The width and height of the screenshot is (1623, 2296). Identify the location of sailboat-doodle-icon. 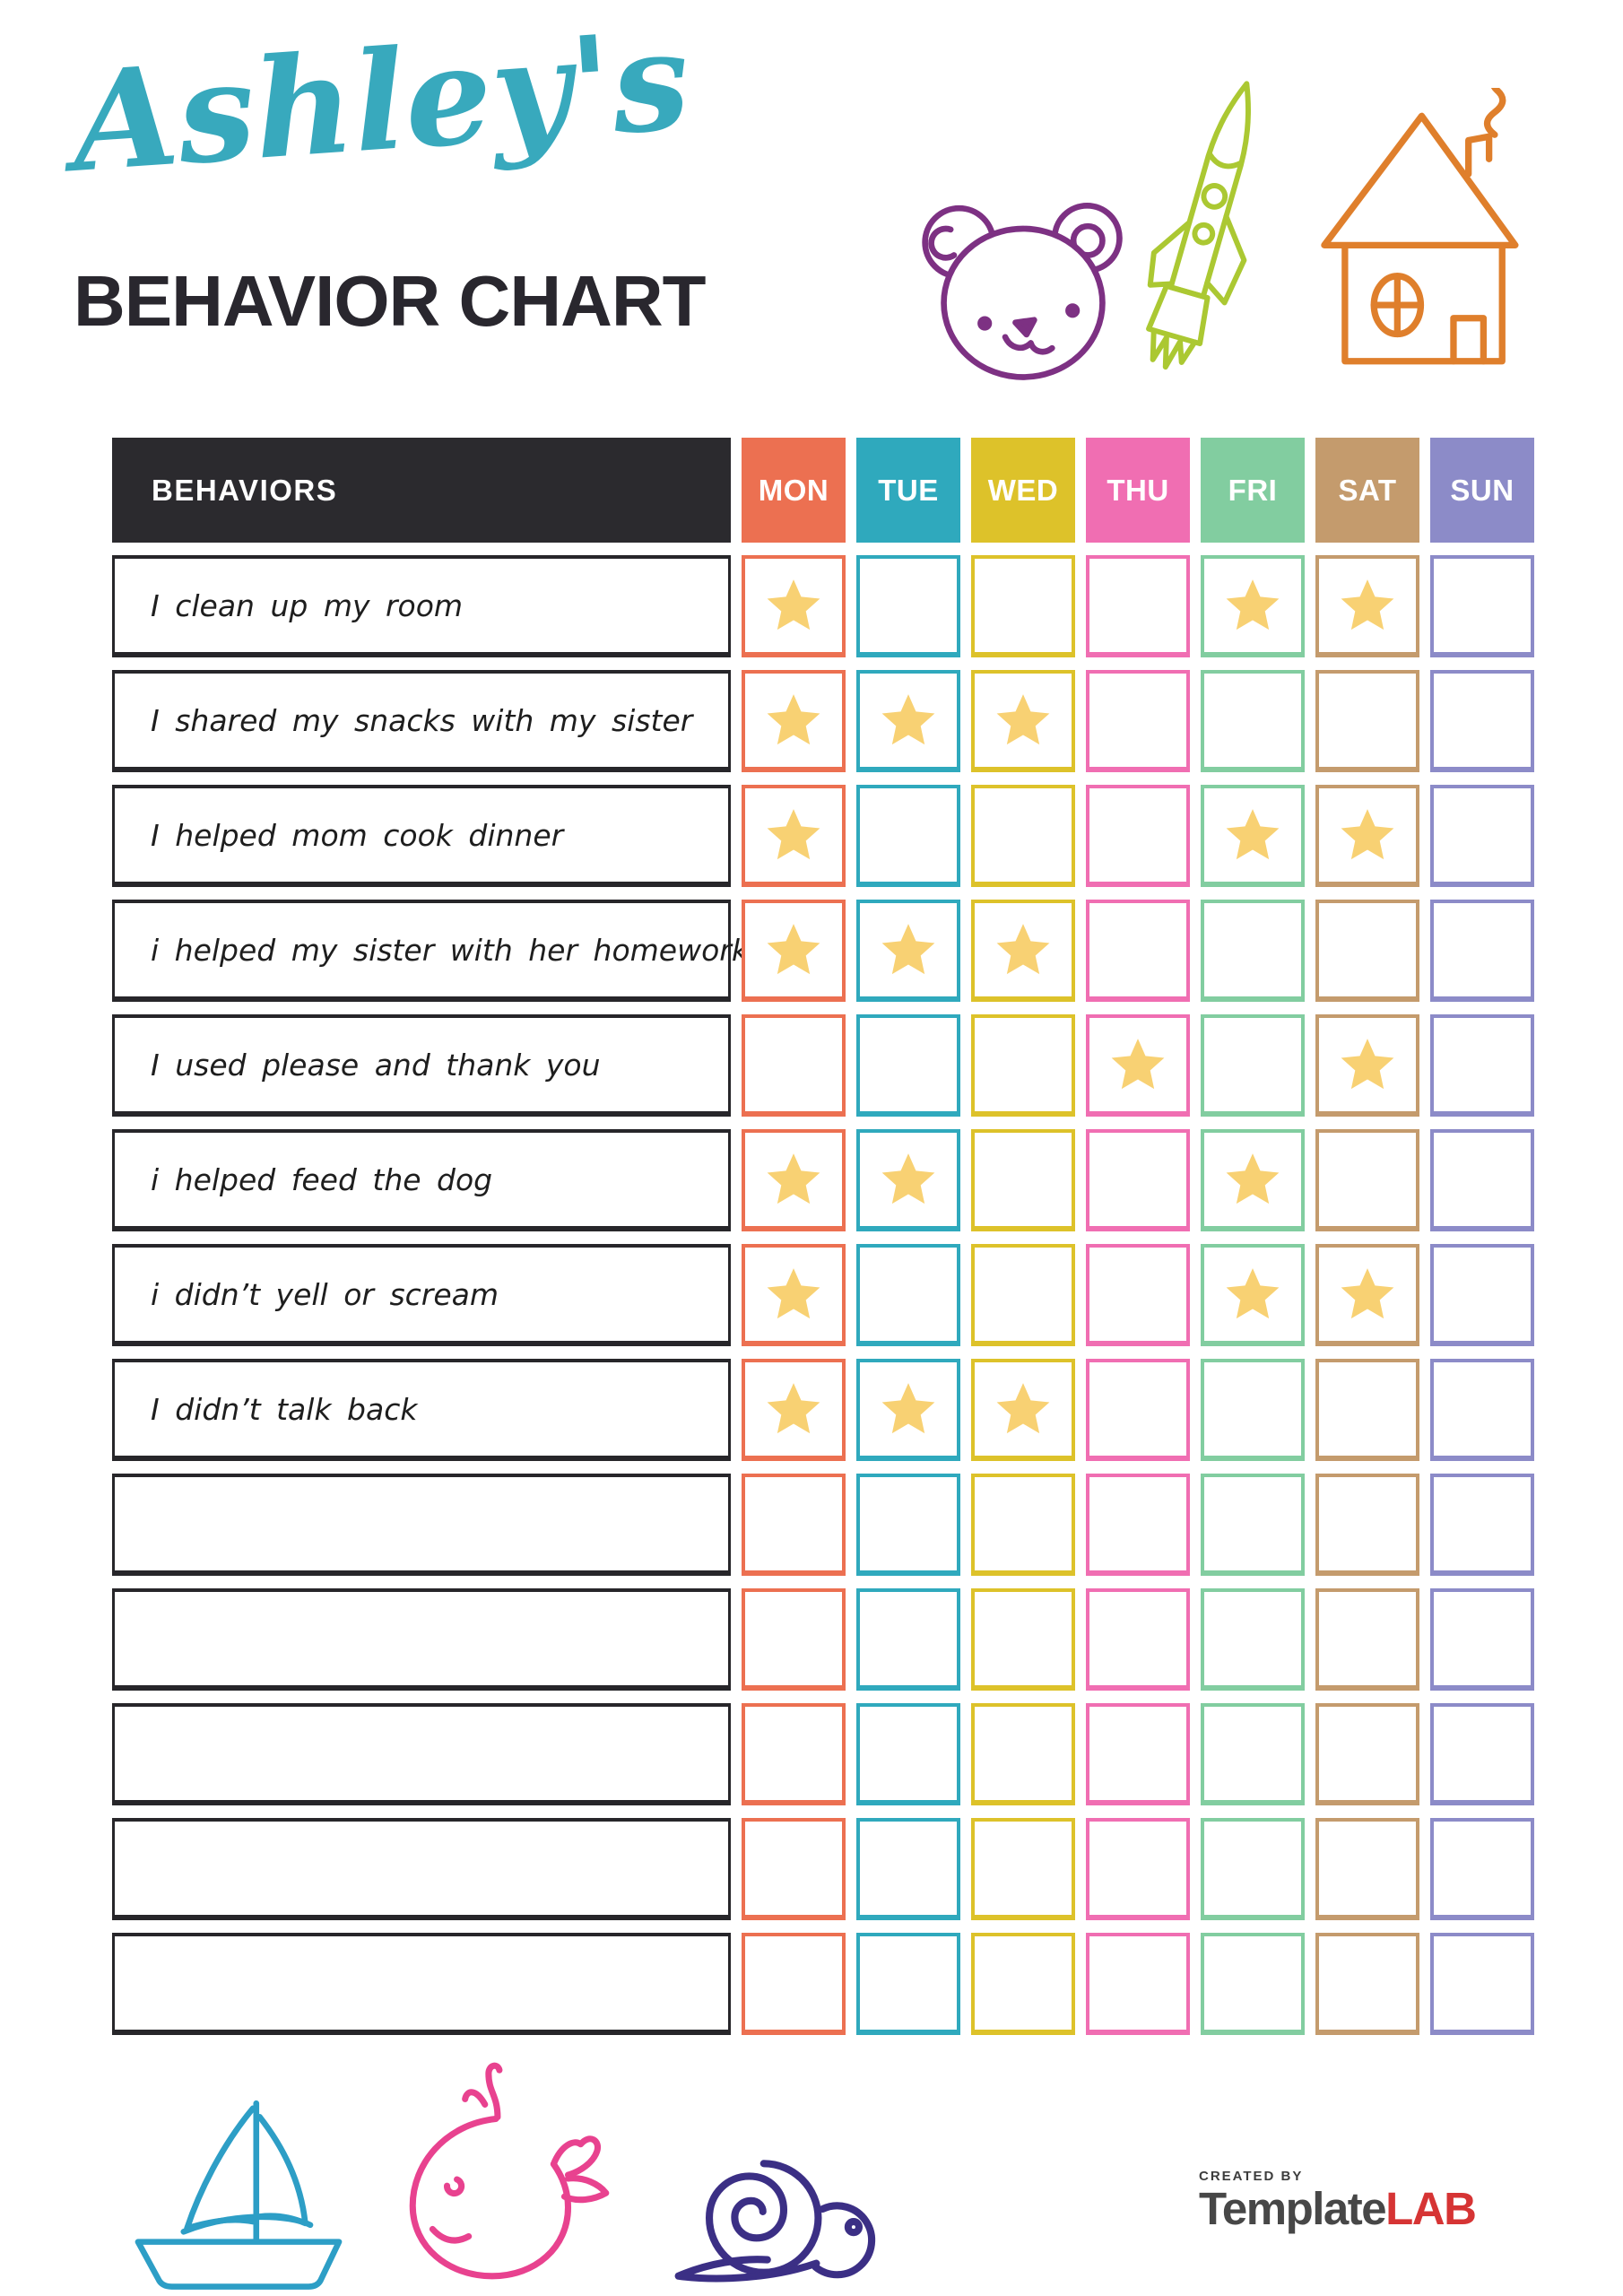
(238, 2193).